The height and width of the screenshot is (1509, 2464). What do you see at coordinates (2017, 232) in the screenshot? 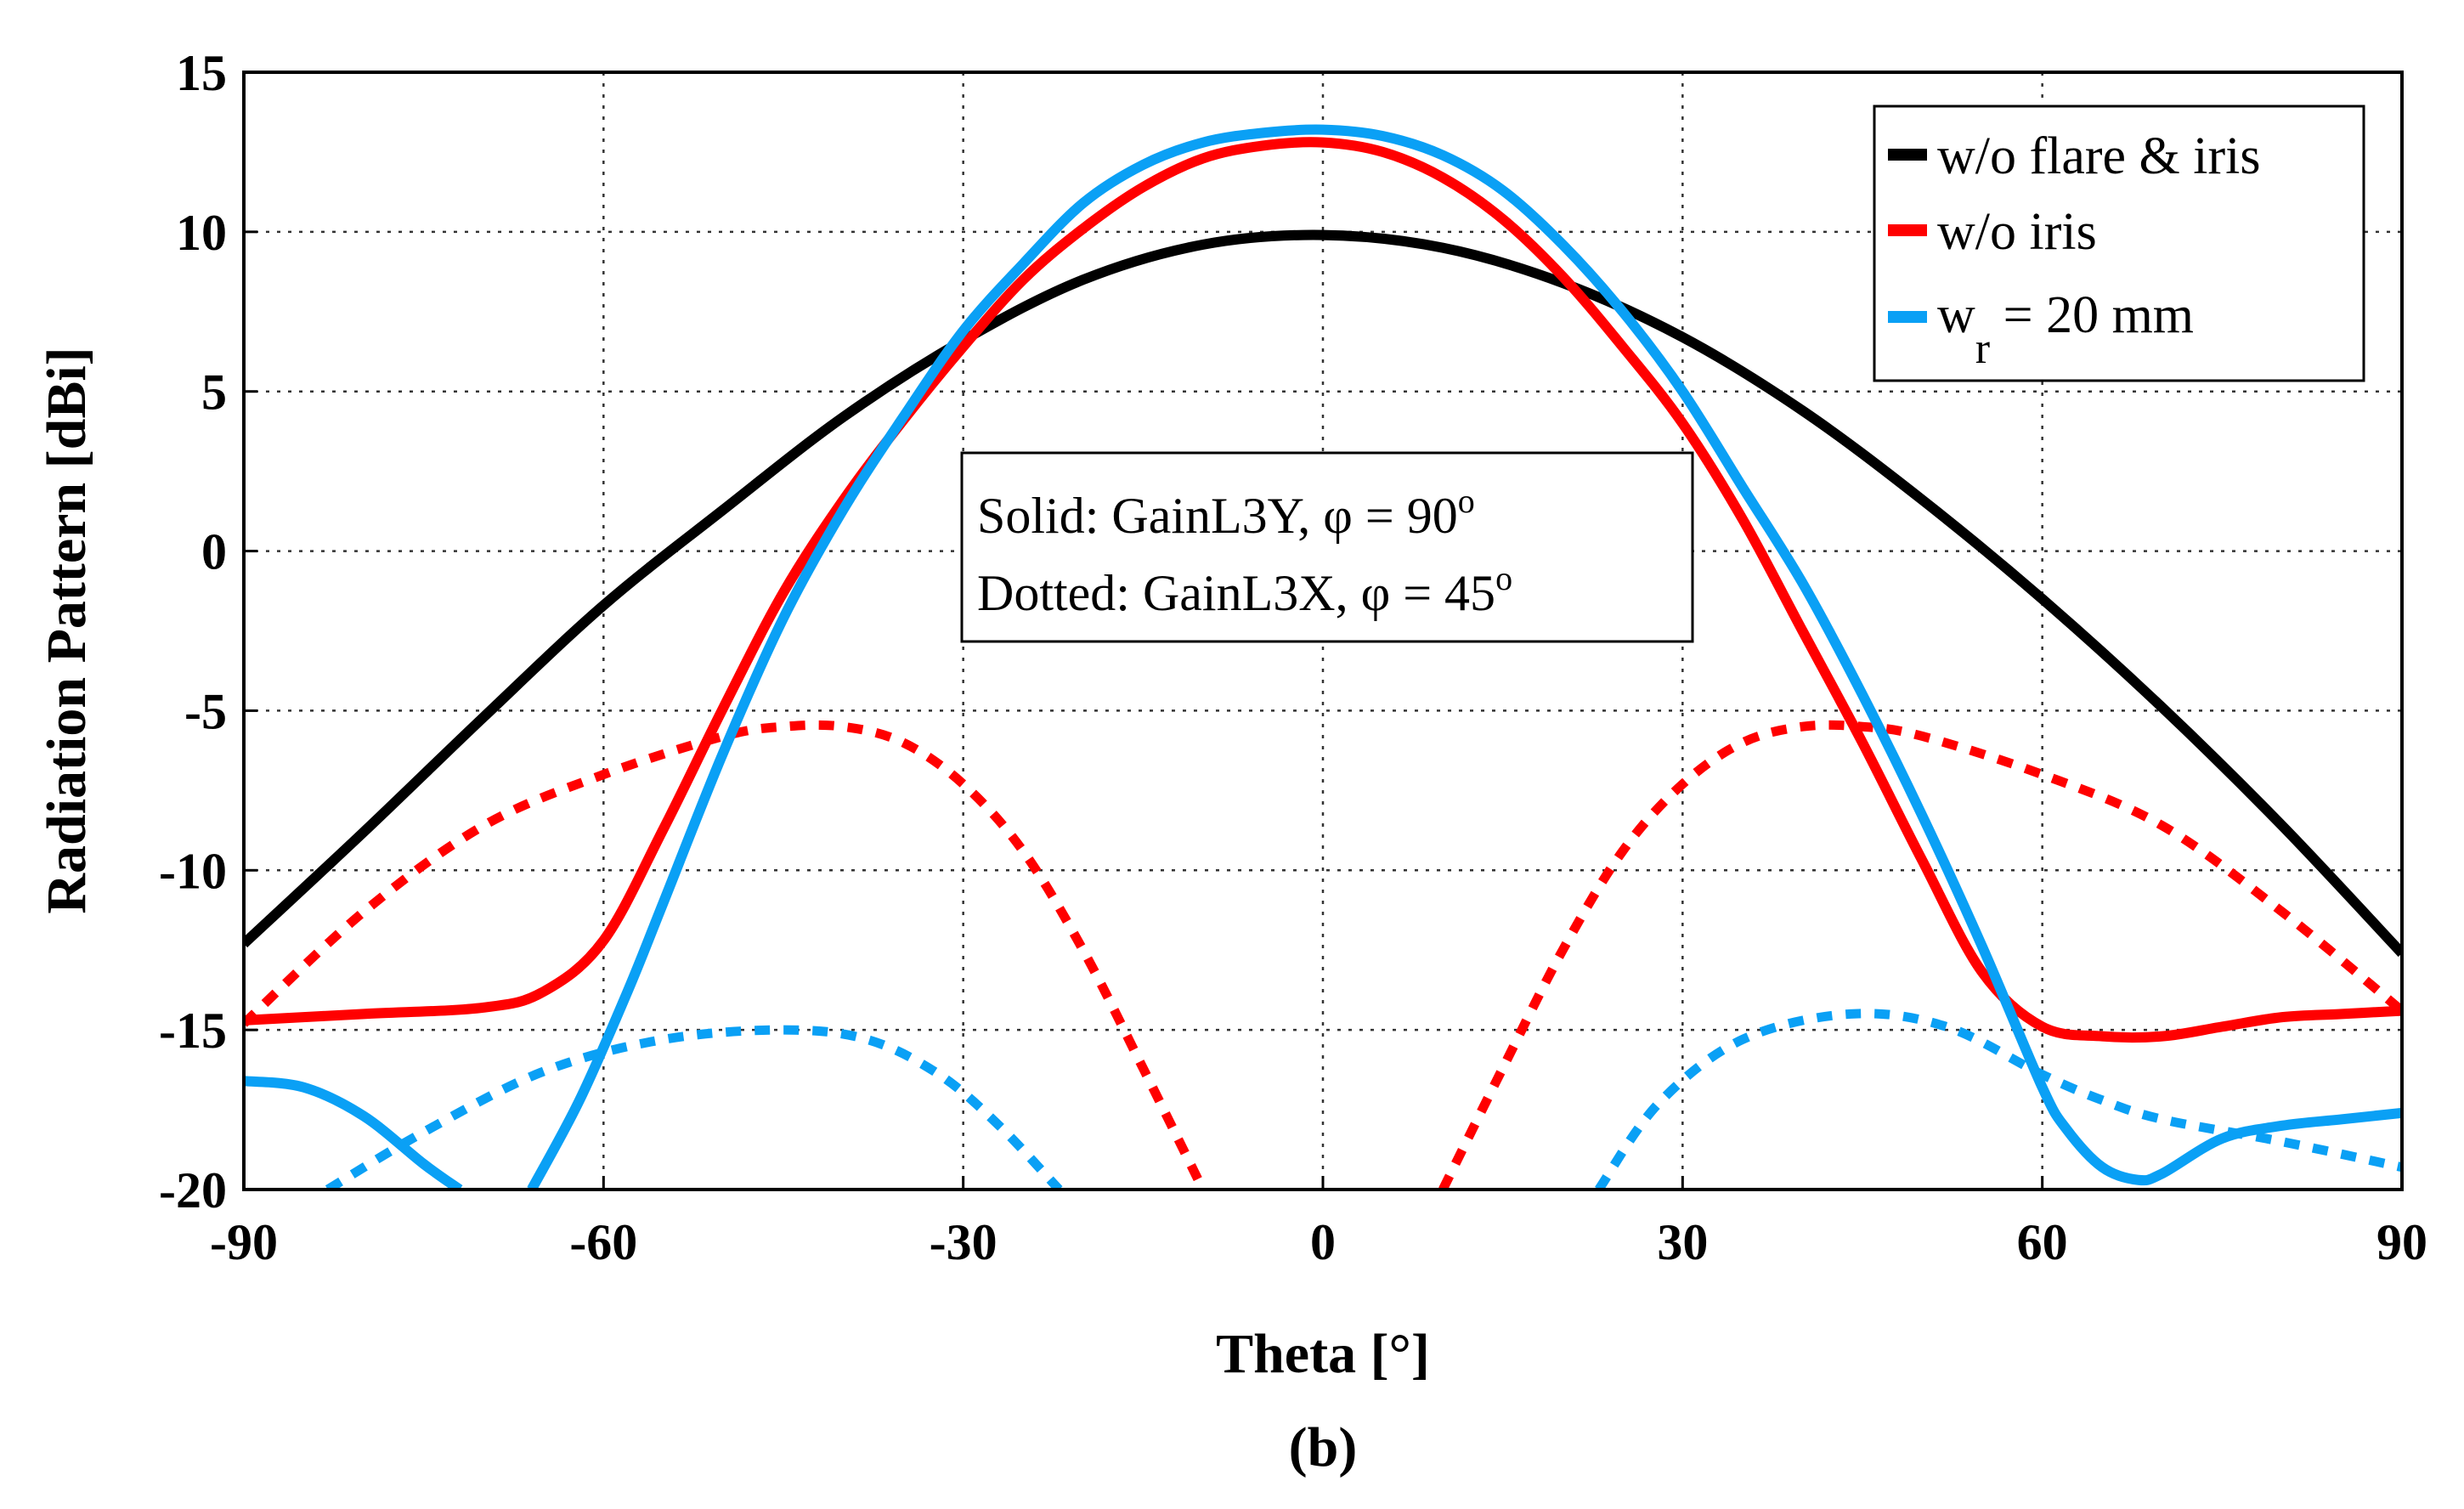
I see `legend-label-red: w/o iris` at bounding box center [2017, 232].